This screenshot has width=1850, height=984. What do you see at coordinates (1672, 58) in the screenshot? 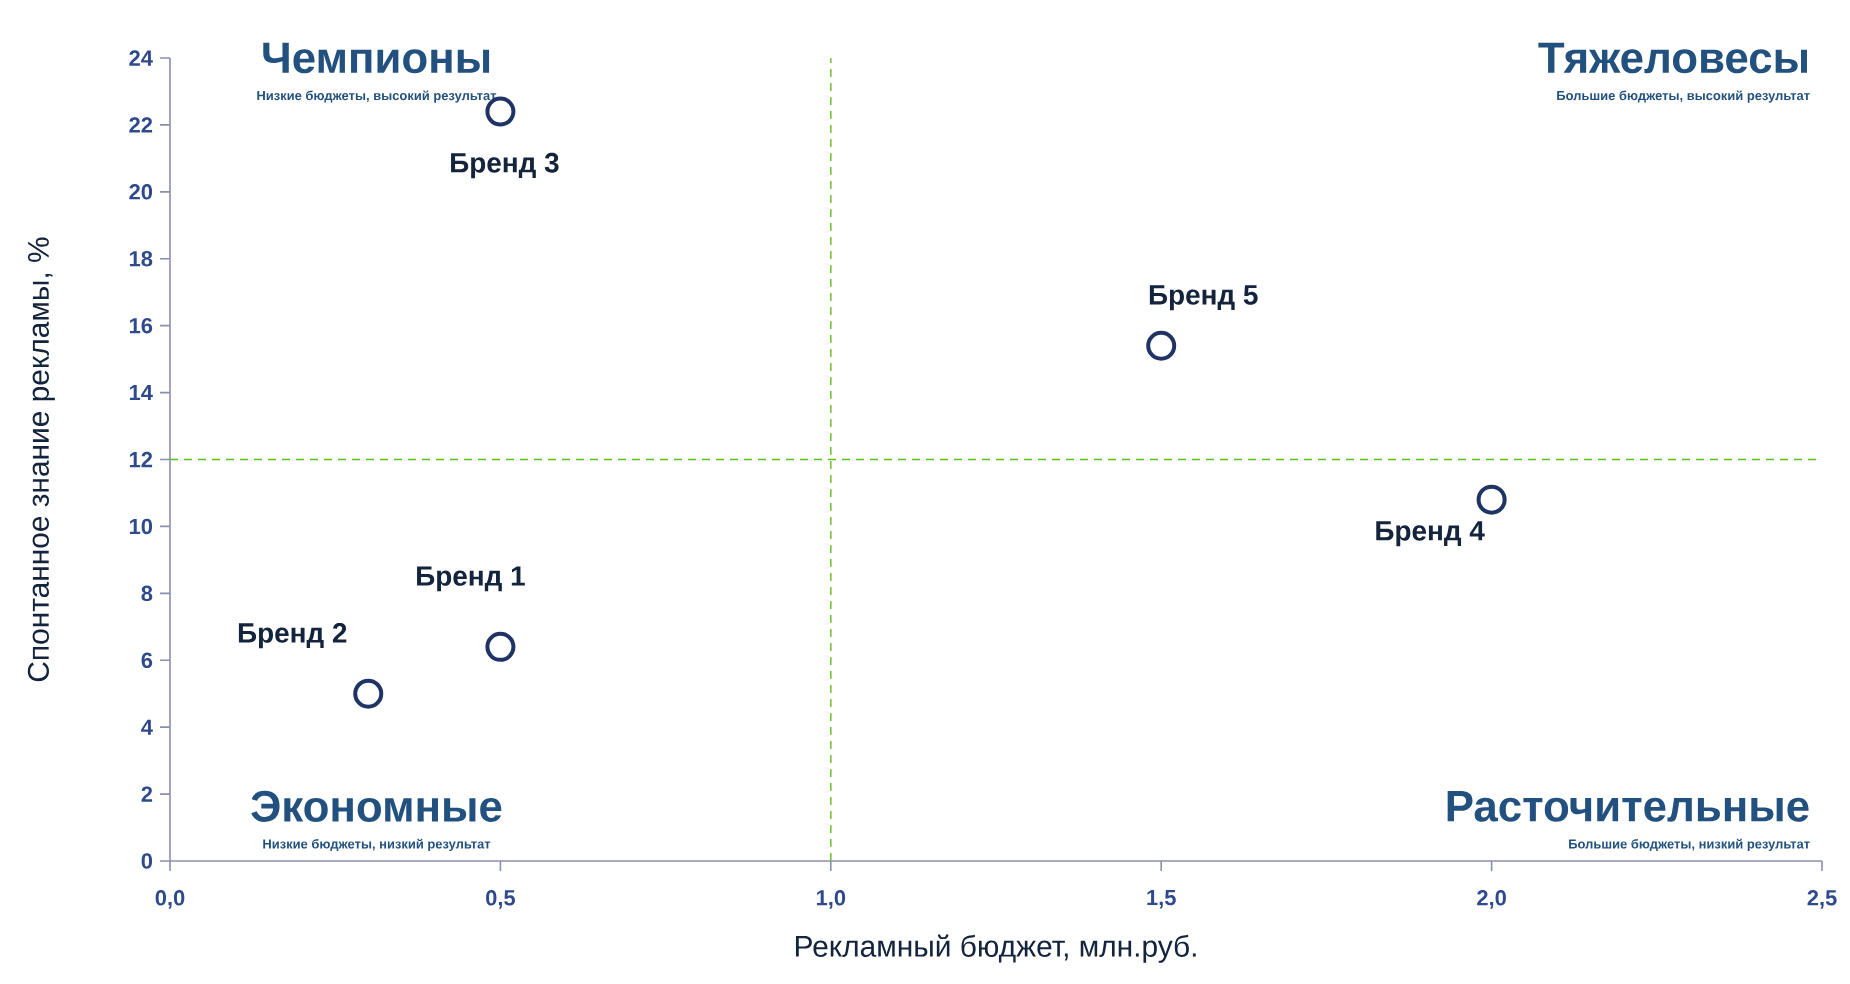
I see `annotation: Тяжеловесы` at bounding box center [1672, 58].